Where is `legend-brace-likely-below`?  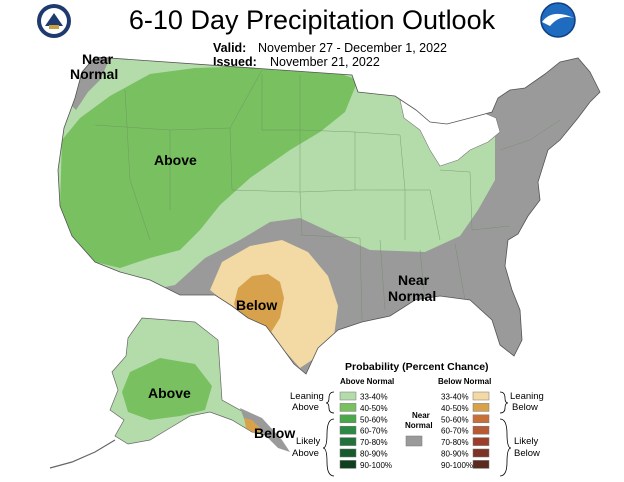 legend-brace-likely-below is located at coordinates (505, 447).